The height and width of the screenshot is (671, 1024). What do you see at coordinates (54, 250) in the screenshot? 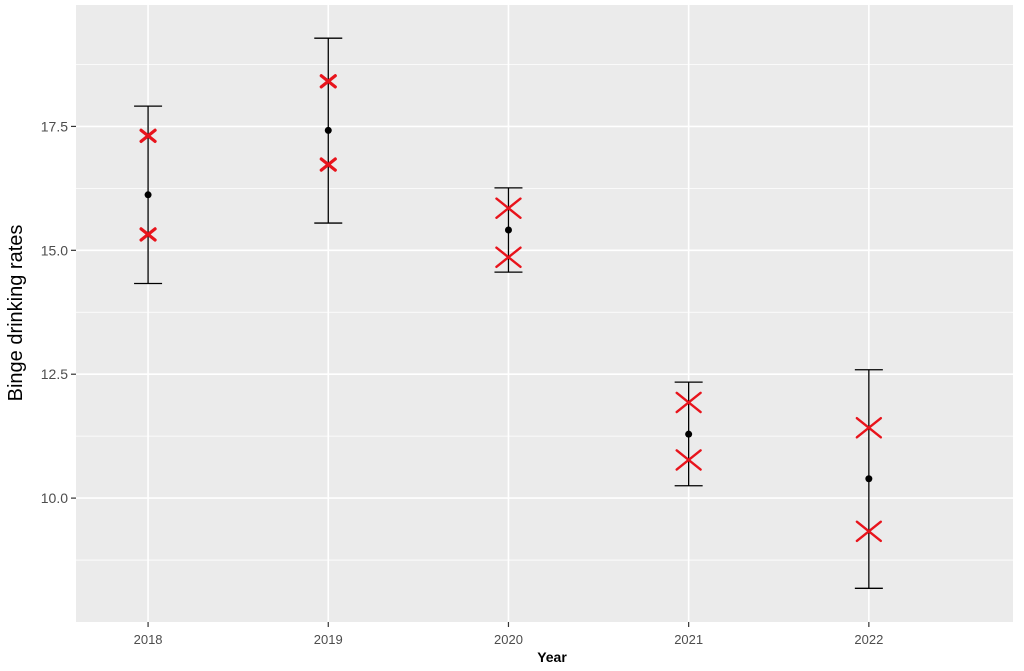
I see `y-tick-label: 15.0` at bounding box center [54, 250].